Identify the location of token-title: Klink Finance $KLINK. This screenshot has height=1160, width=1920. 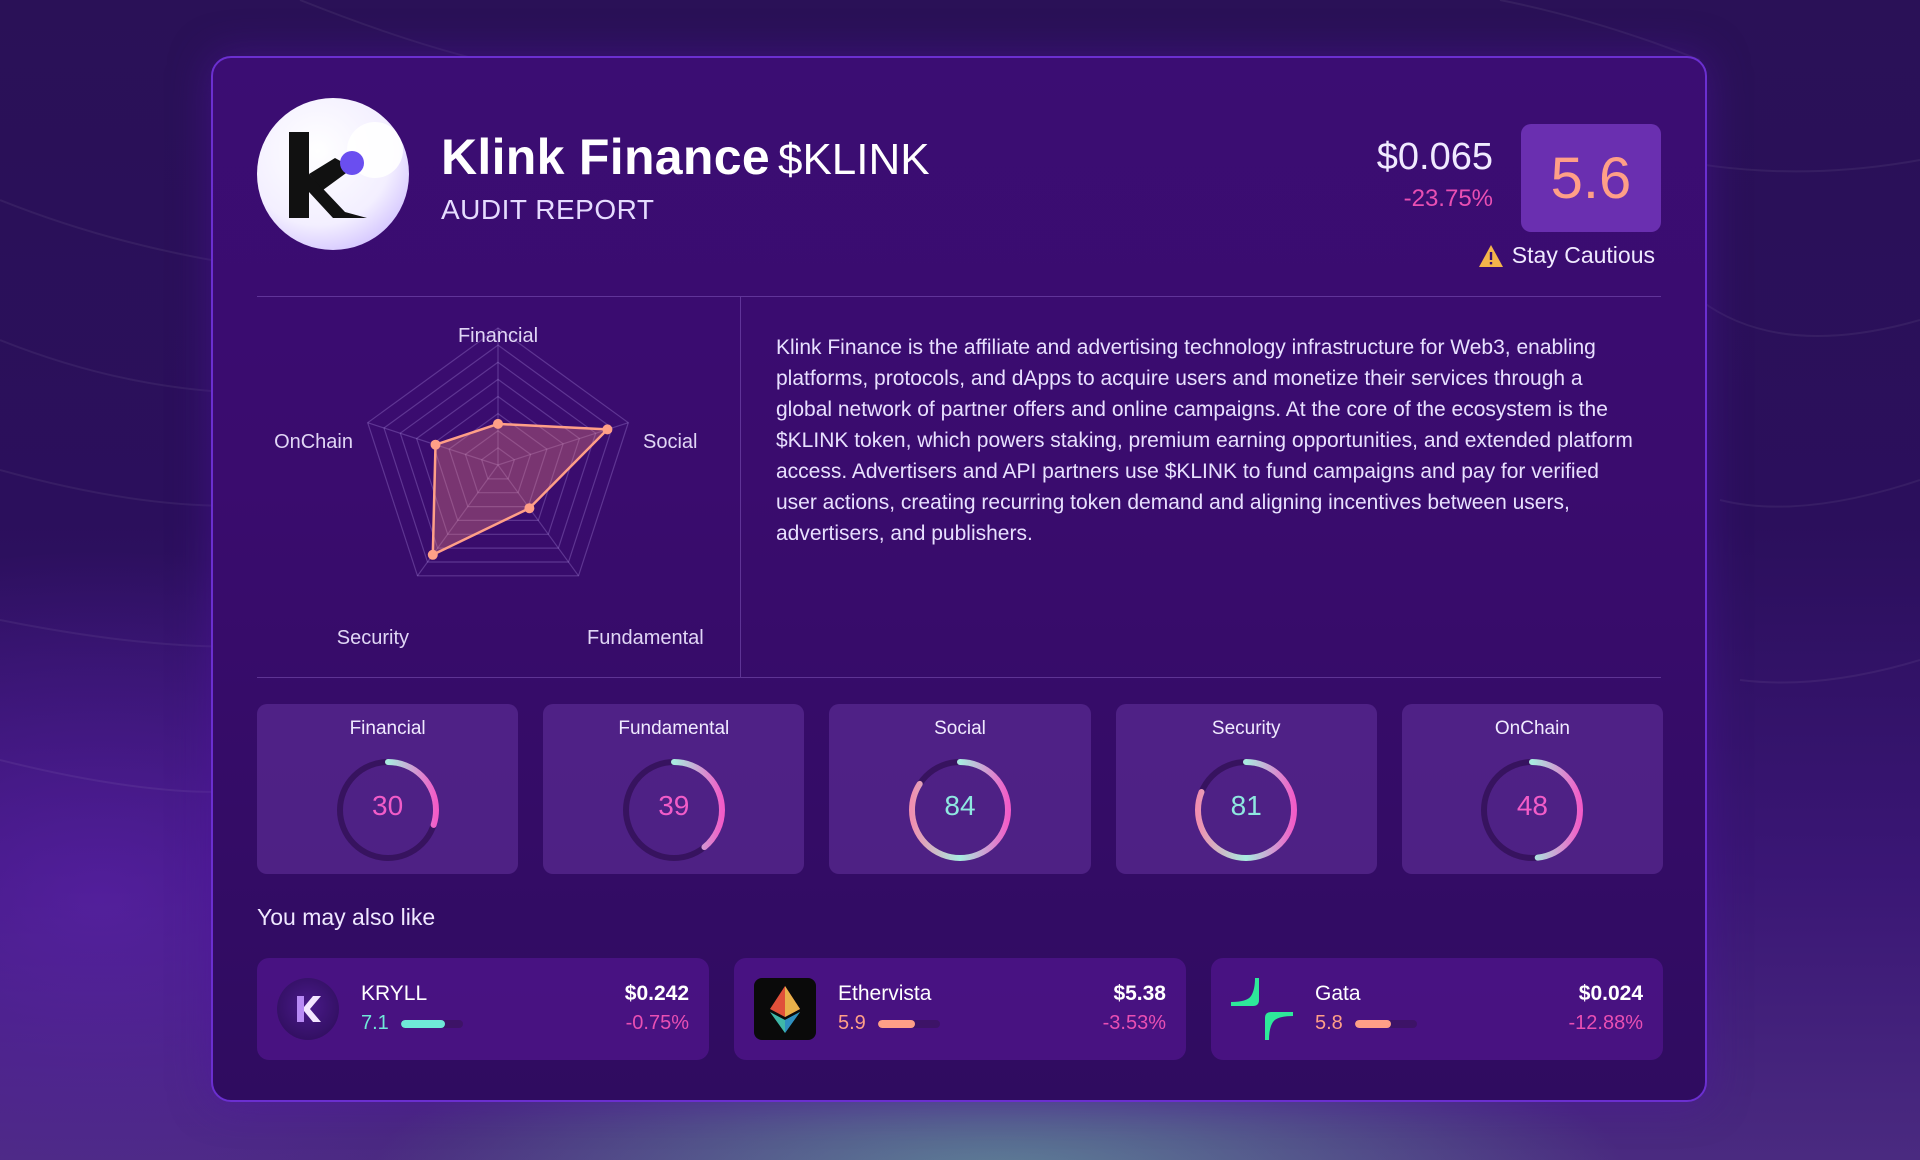
(685, 157).